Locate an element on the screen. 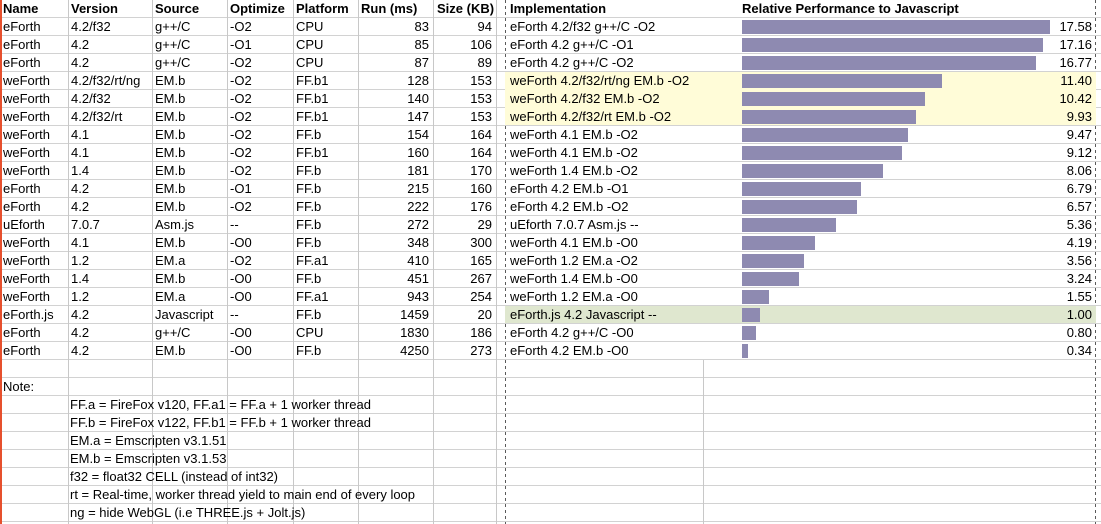 The height and width of the screenshot is (524, 1101). cell-run: 85 is located at coordinates (421, 44).